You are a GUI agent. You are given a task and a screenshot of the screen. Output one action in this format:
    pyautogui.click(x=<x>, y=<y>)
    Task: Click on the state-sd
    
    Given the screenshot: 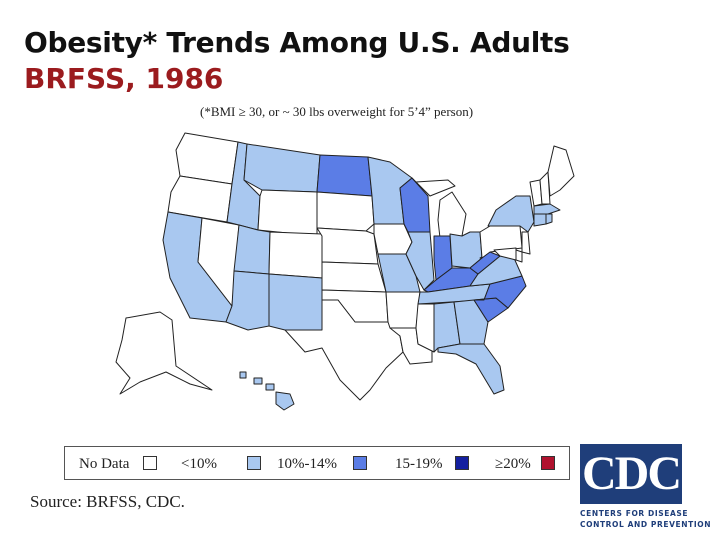 What is the action you would take?
    pyautogui.click(x=345, y=211)
    